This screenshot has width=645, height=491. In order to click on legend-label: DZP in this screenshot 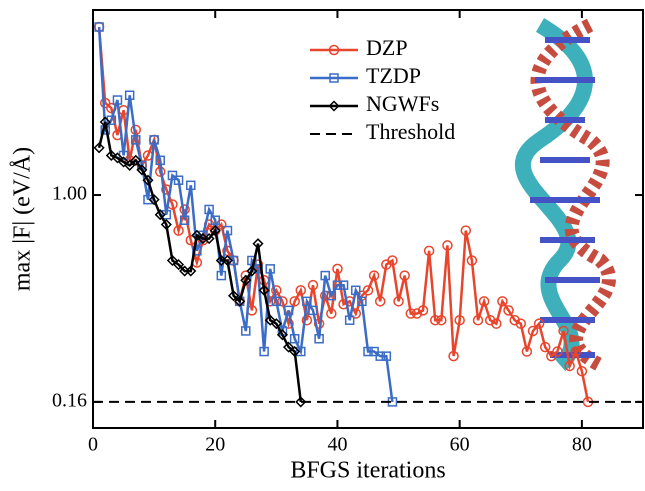, I will do `click(387, 47)`.